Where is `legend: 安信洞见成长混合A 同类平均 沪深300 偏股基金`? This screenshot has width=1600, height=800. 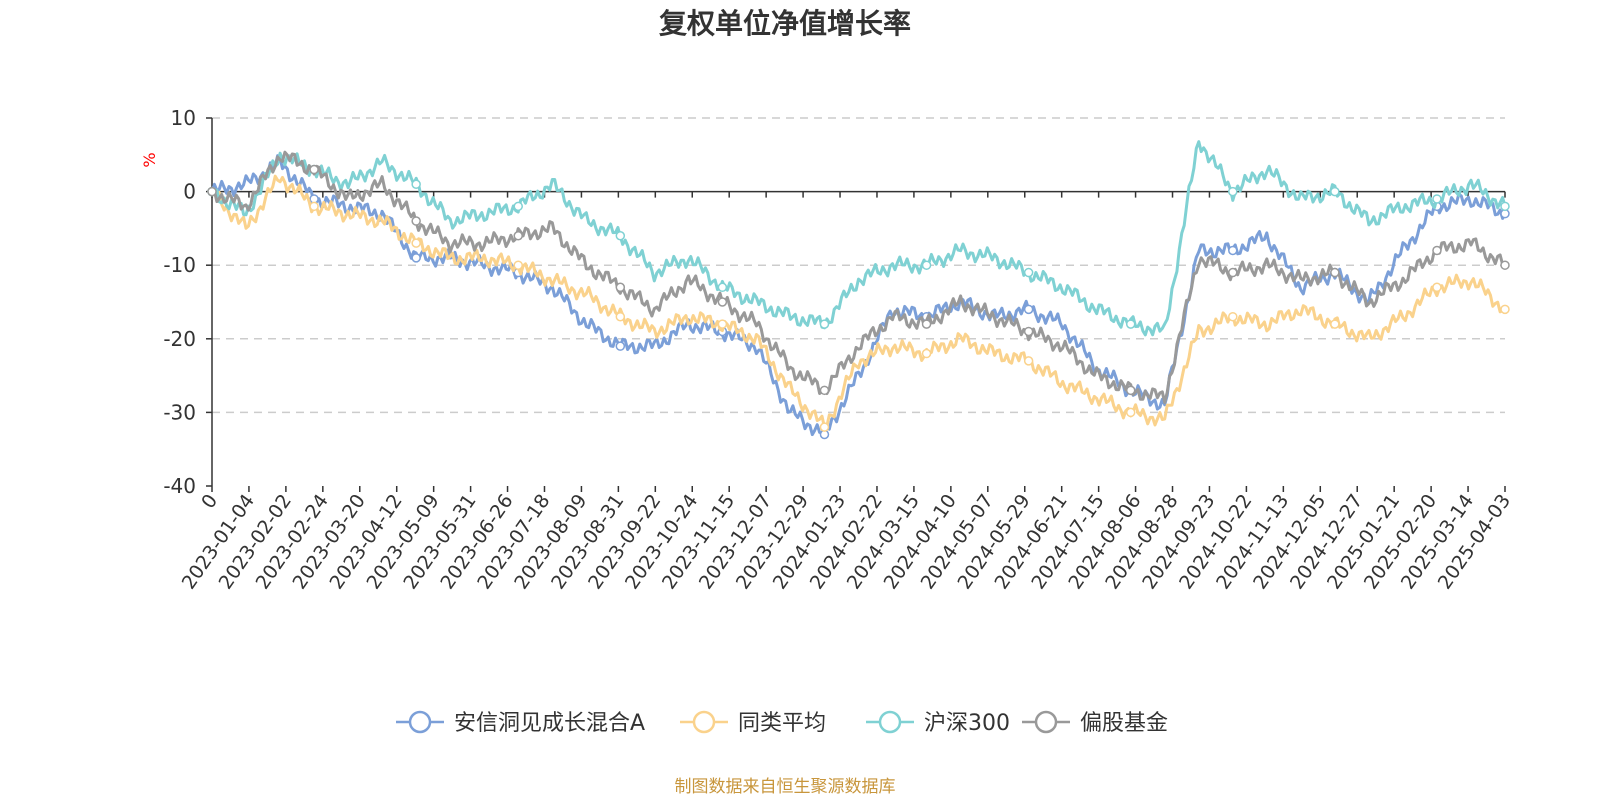 legend: 安信洞见成长混合A 同类平均 沪深300 偏股基金 is located at coordinates (782, 723).